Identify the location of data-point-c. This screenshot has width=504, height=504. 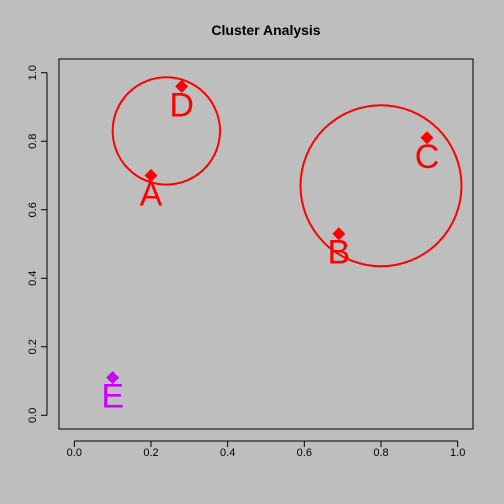
(427, 138).